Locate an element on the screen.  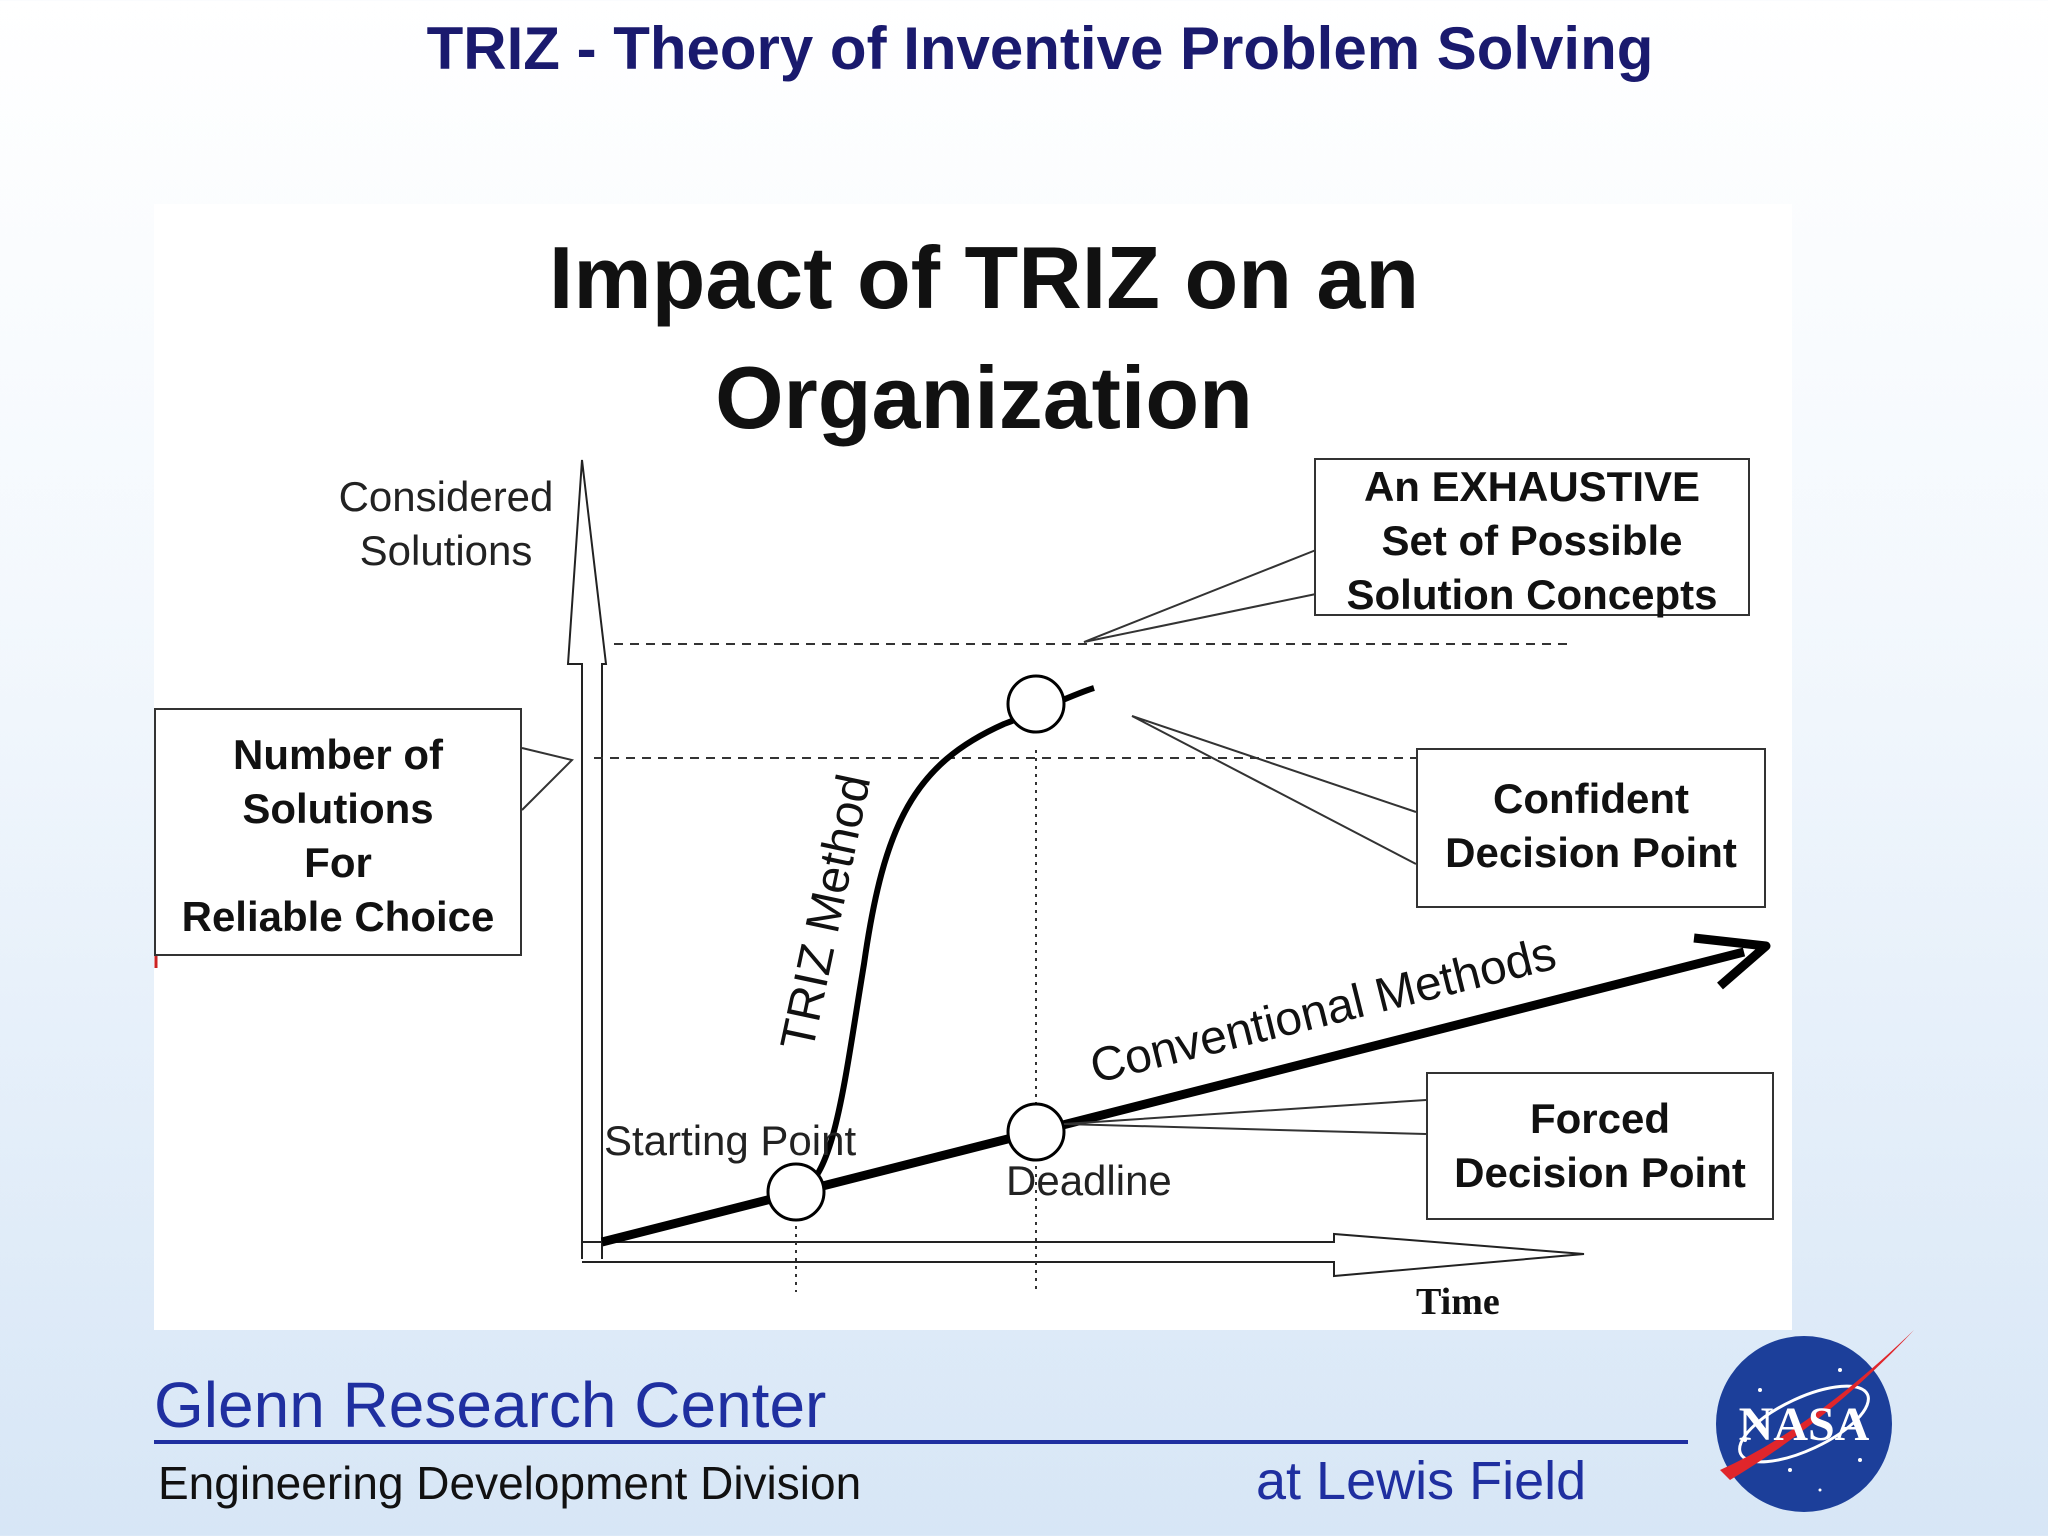
footer-division: Engineering Development Division is located at coordinates (510, 1483).